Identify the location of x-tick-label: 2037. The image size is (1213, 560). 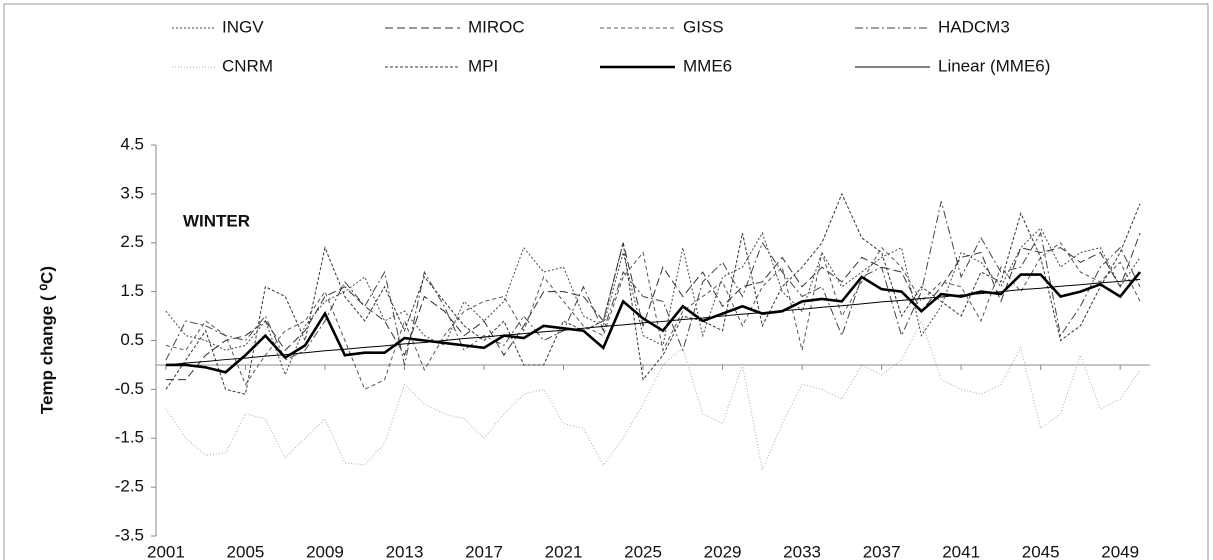
(882, 551).